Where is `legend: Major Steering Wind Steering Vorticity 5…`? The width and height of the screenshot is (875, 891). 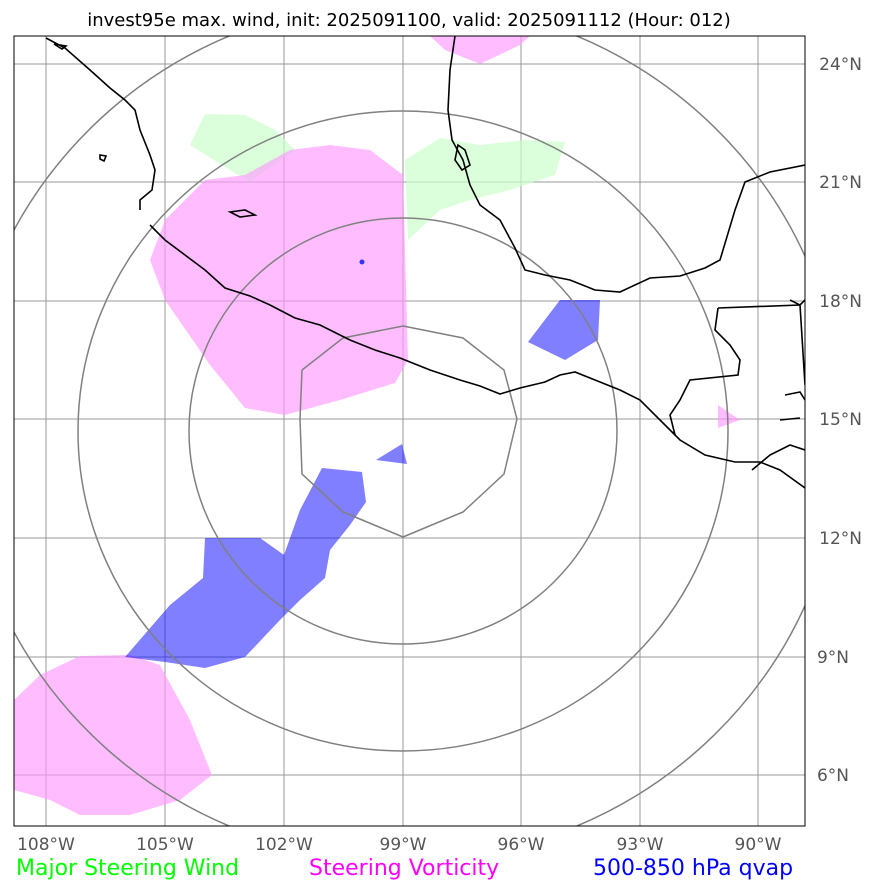 legend: Major Steering Wind Steering Vorticity 5… is located at coordinates (404, 868).